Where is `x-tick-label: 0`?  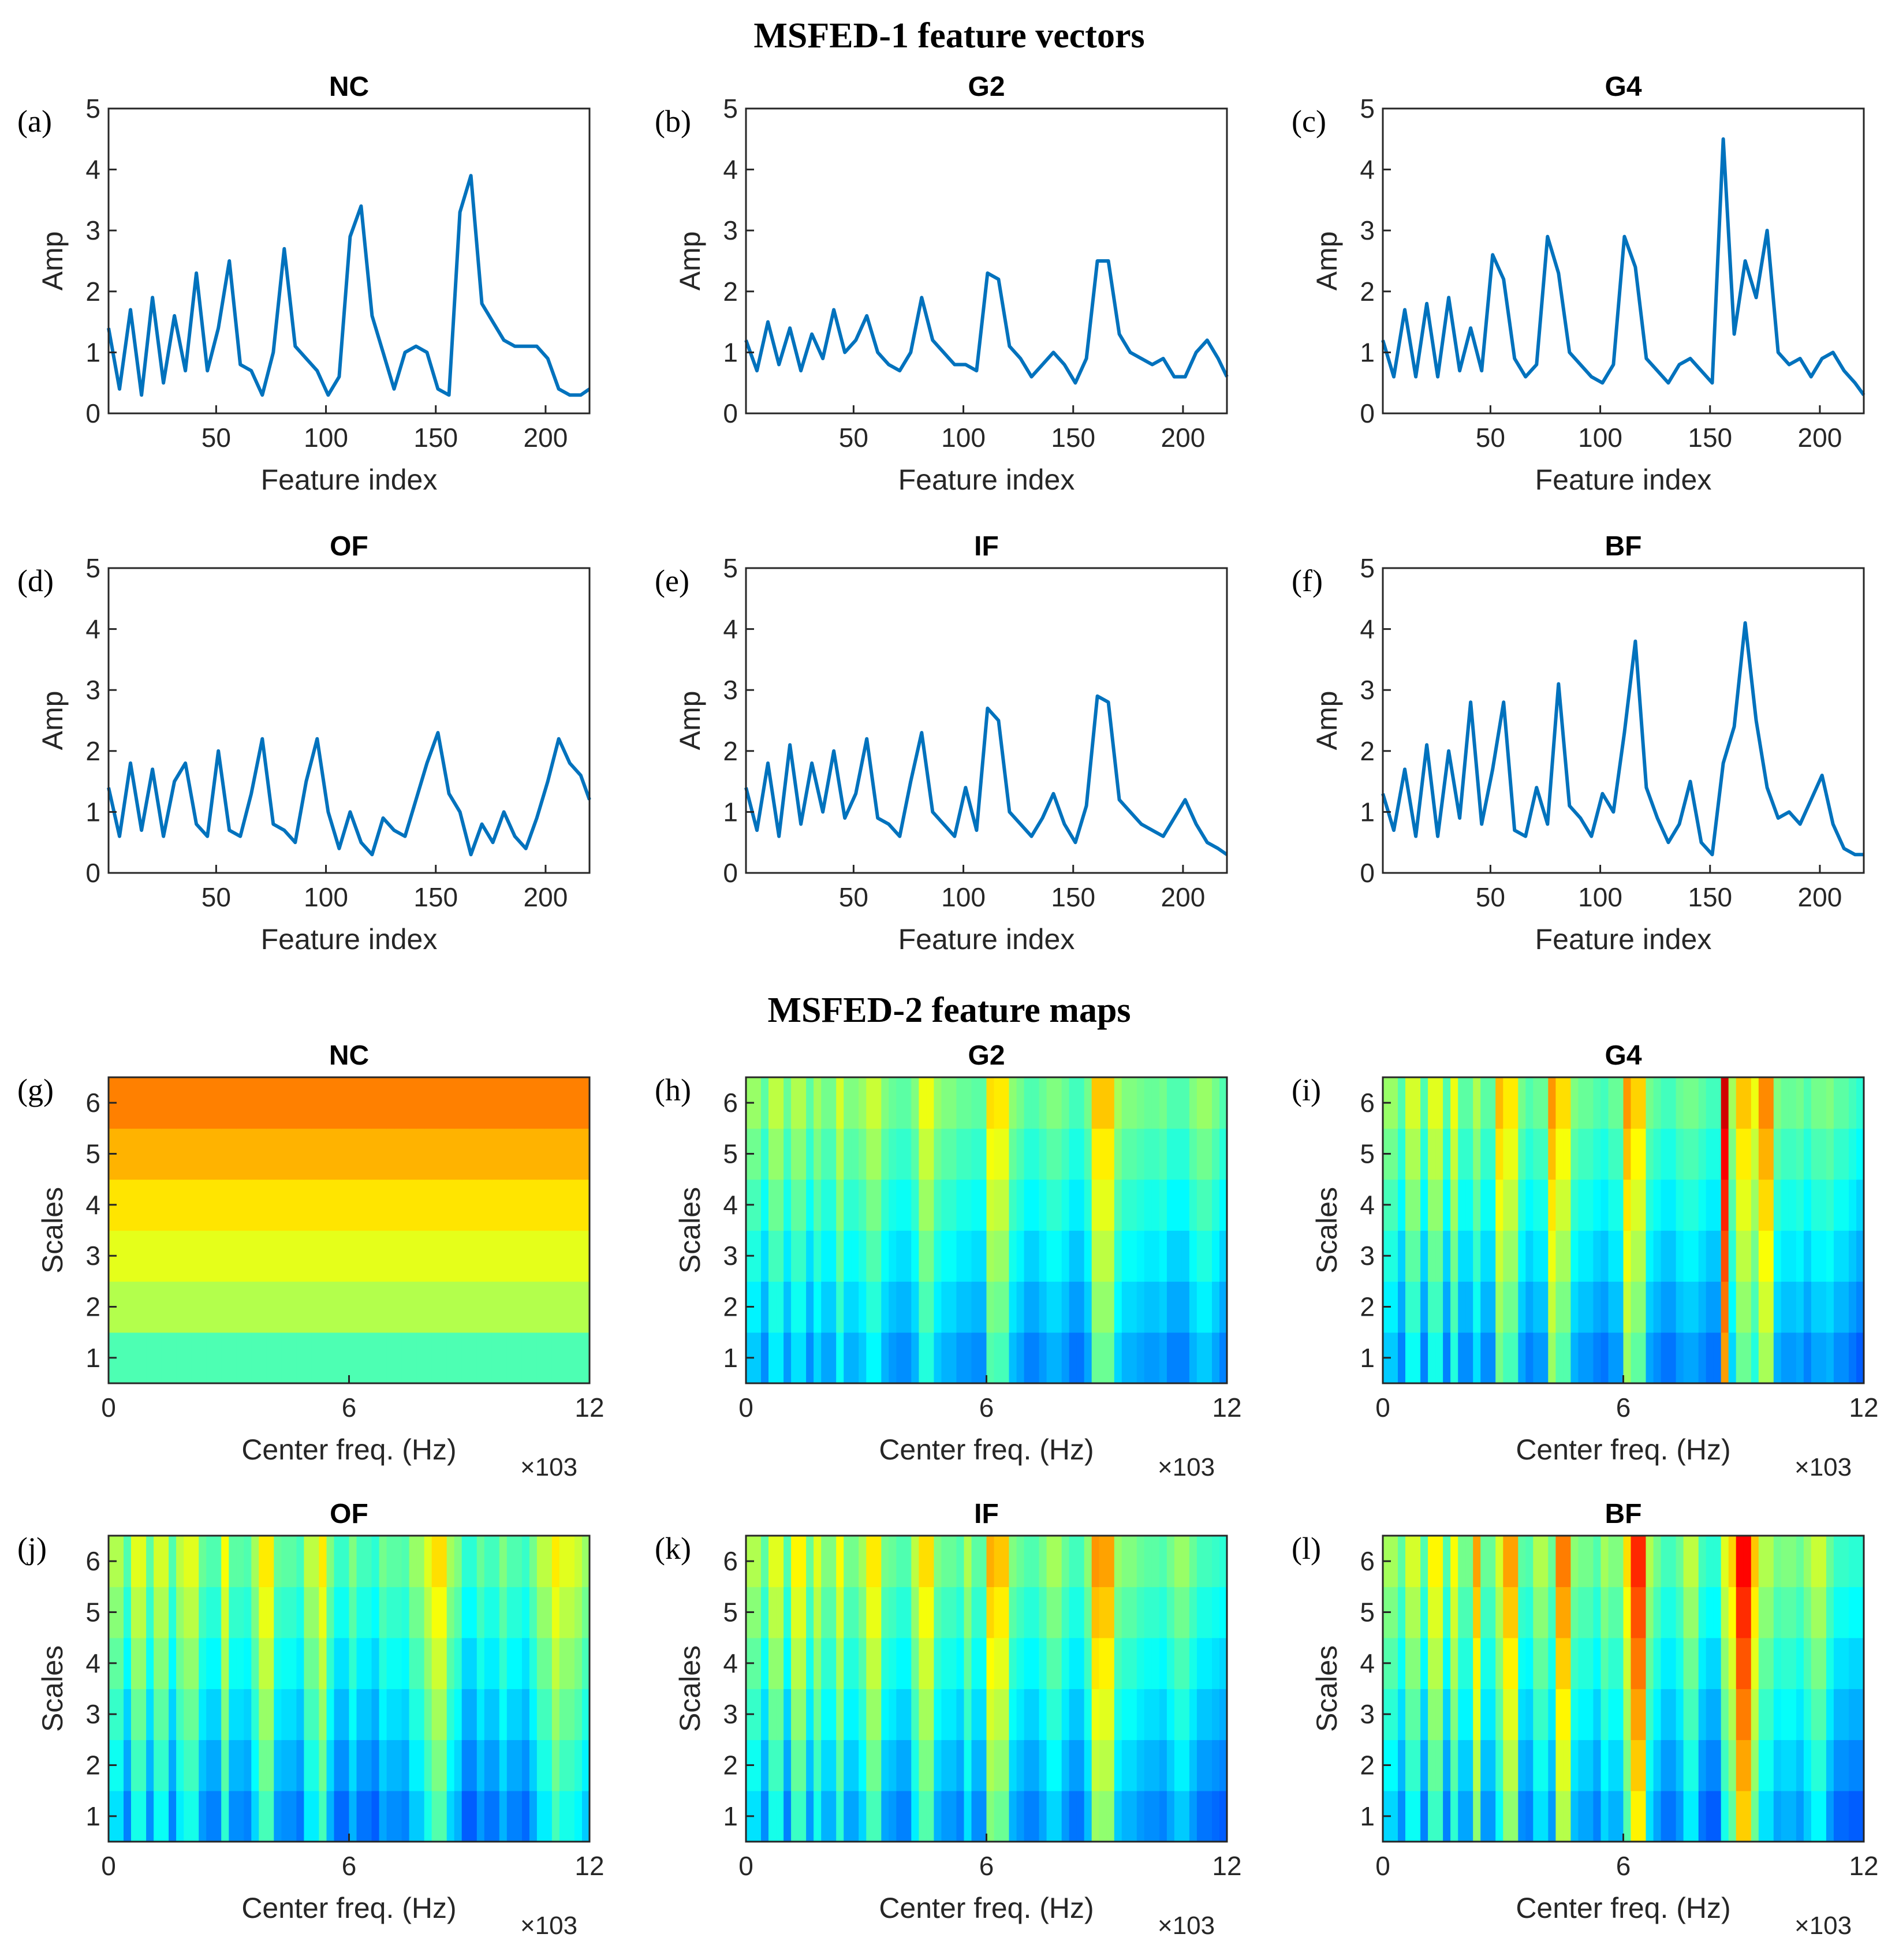 x-tick-label: 0 is located at coordinates (745, 1866).